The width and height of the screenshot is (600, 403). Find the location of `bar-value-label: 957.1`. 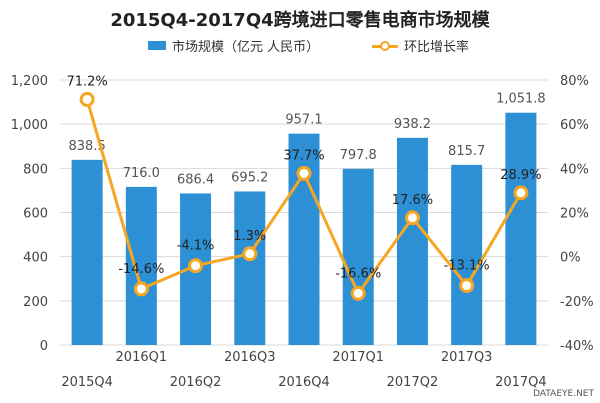

bar-value-label: 957.1 is located at coordinates (303, 120).